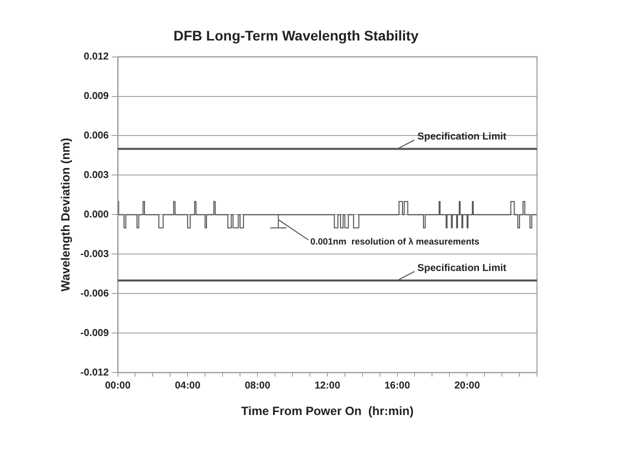 Image resolution: width=627 pixels, height=453 pixels. I want to click on y-tick-label: 0.006, so click(97, 136).